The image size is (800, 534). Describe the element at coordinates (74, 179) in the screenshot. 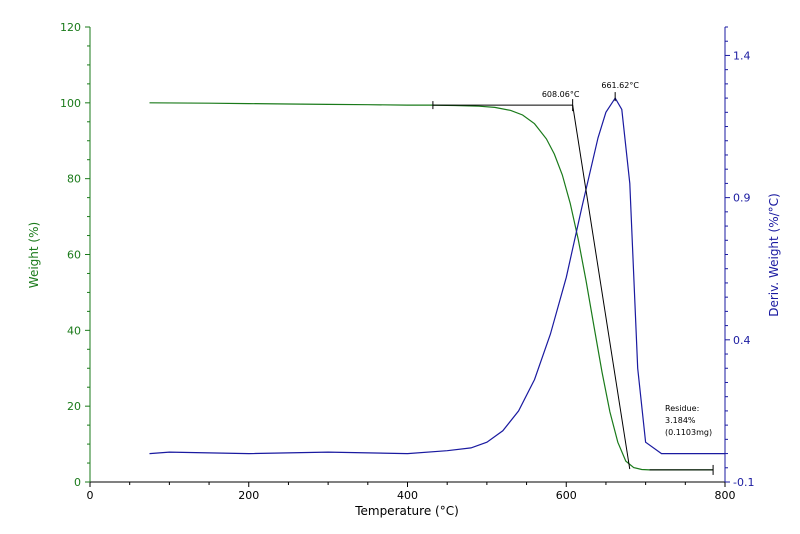

I see `y-left-tick-label: 80` at that location.